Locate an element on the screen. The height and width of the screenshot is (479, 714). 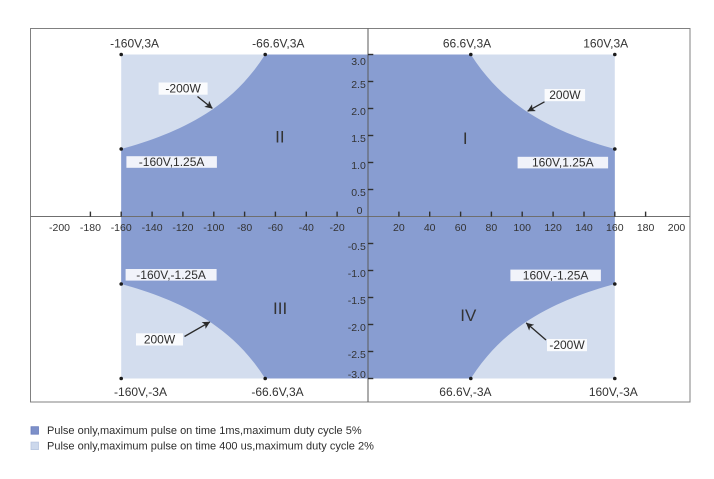
svg-text: -160V,-1.25A is located at coordinates (171, 275).